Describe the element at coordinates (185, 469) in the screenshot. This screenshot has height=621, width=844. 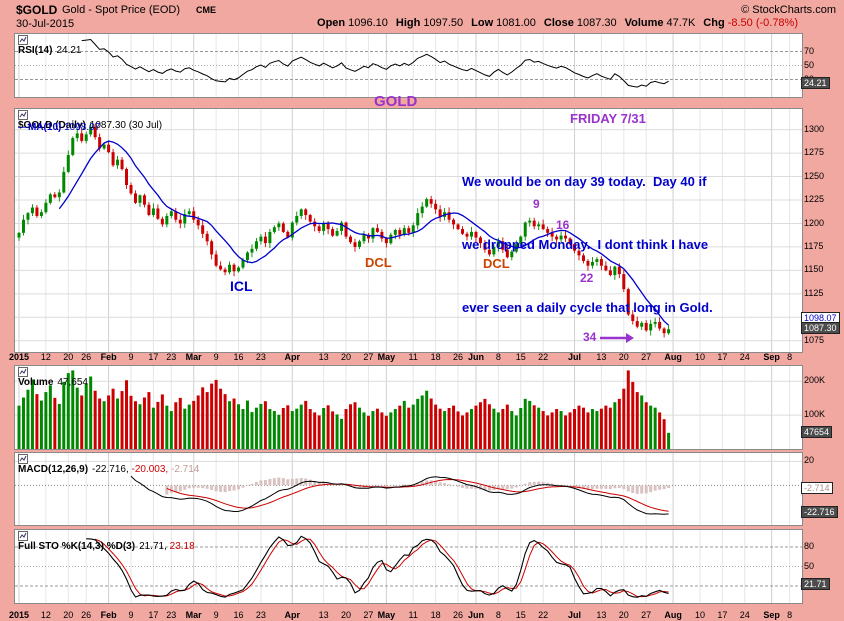
I see `indicator-value: -2.714` at that location.